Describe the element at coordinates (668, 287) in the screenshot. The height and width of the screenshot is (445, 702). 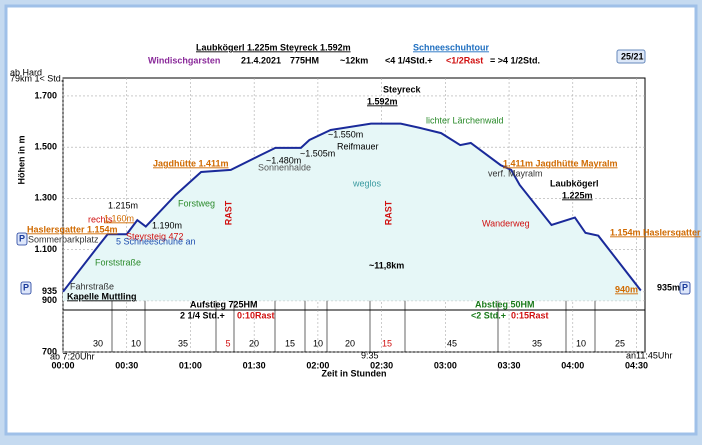
I see `annotation: 935m` at that location.